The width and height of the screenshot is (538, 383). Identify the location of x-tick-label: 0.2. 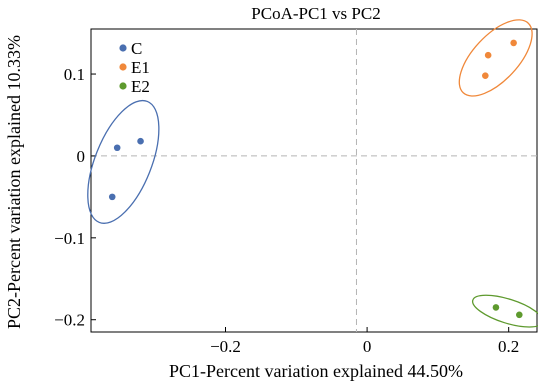
(508, 346).